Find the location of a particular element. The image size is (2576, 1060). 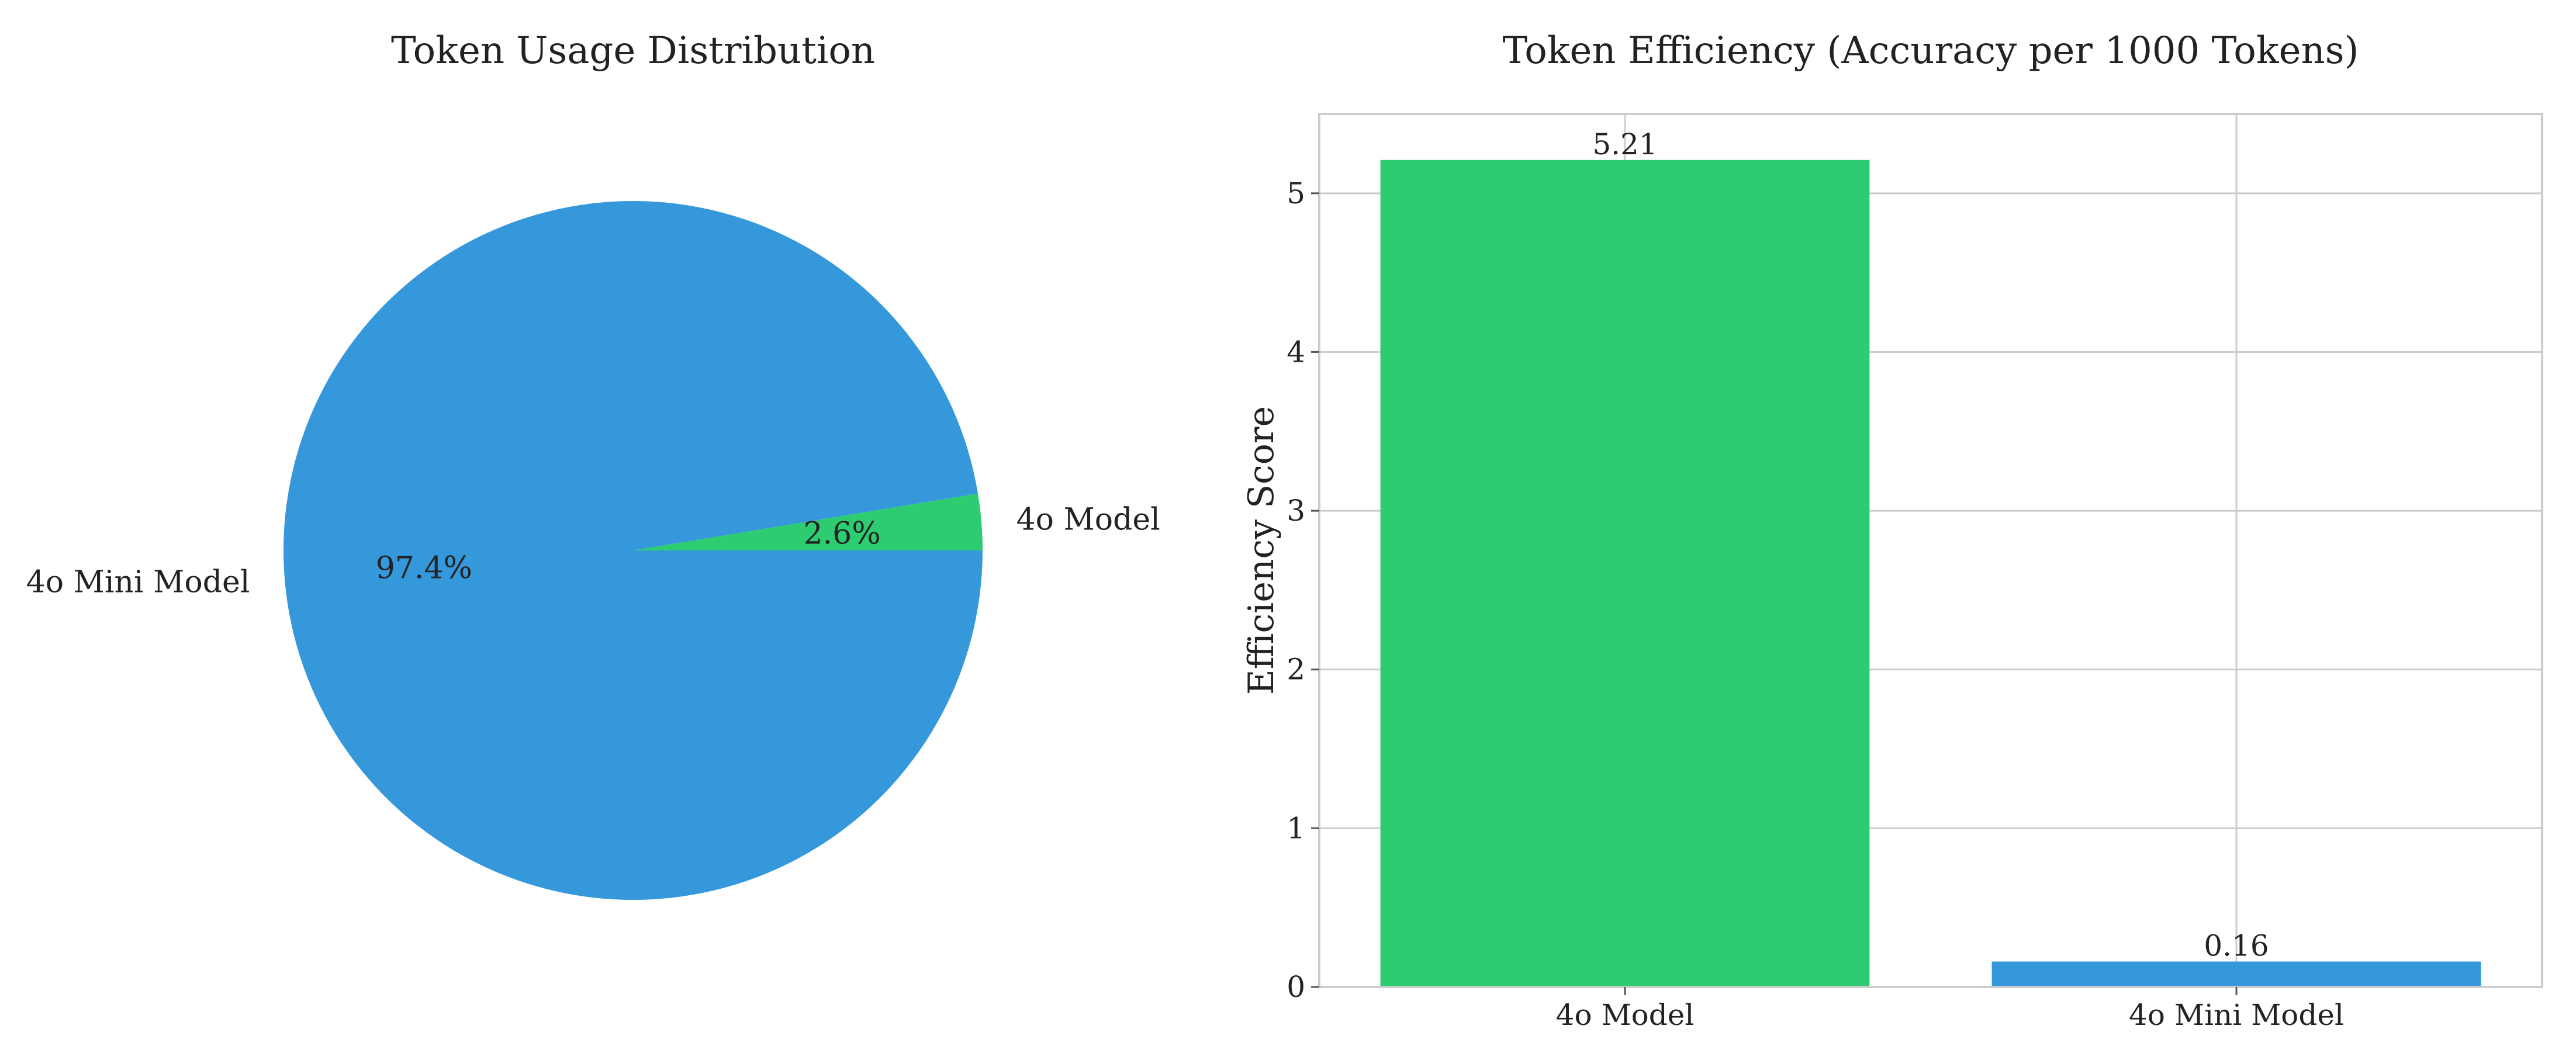

pie-label-2: 4o Mini Model is located at coordinates (138, 582).